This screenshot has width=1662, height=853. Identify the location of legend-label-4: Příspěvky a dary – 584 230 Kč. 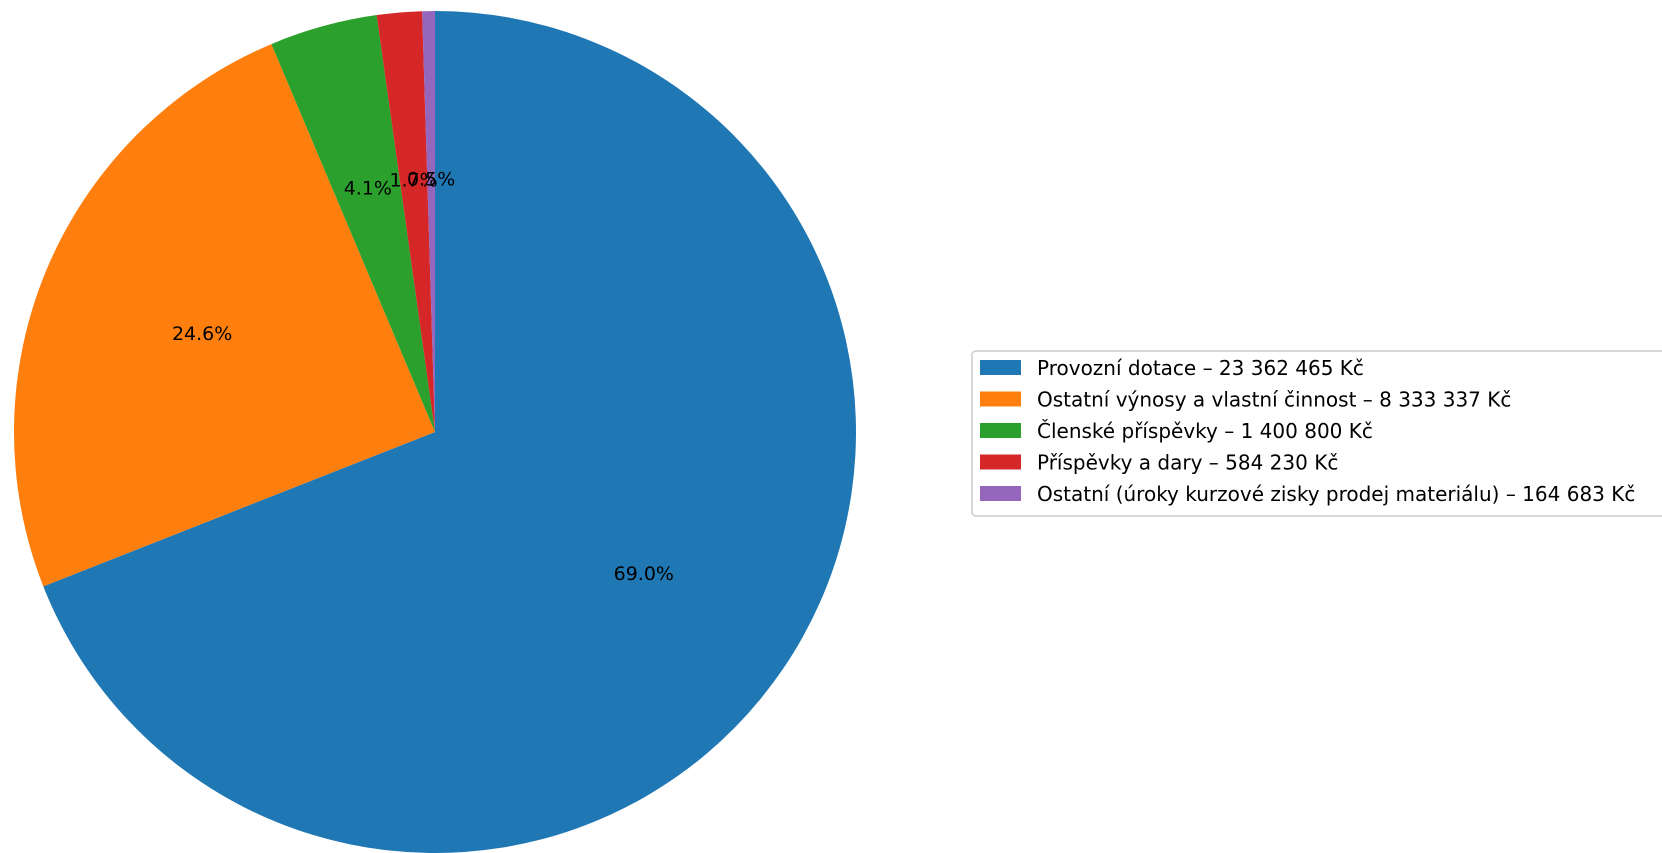
(1187, 463).